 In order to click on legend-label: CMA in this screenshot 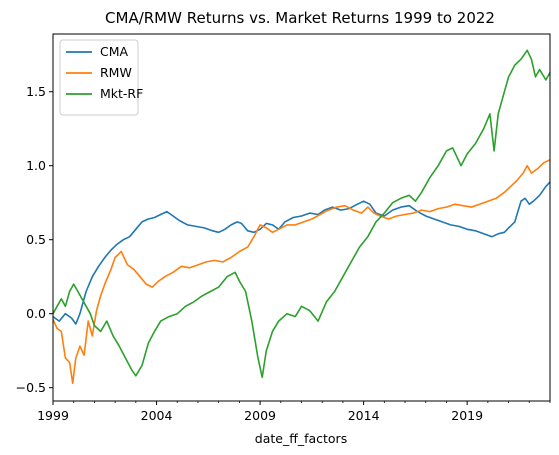, I will do `click(114, 51)`.